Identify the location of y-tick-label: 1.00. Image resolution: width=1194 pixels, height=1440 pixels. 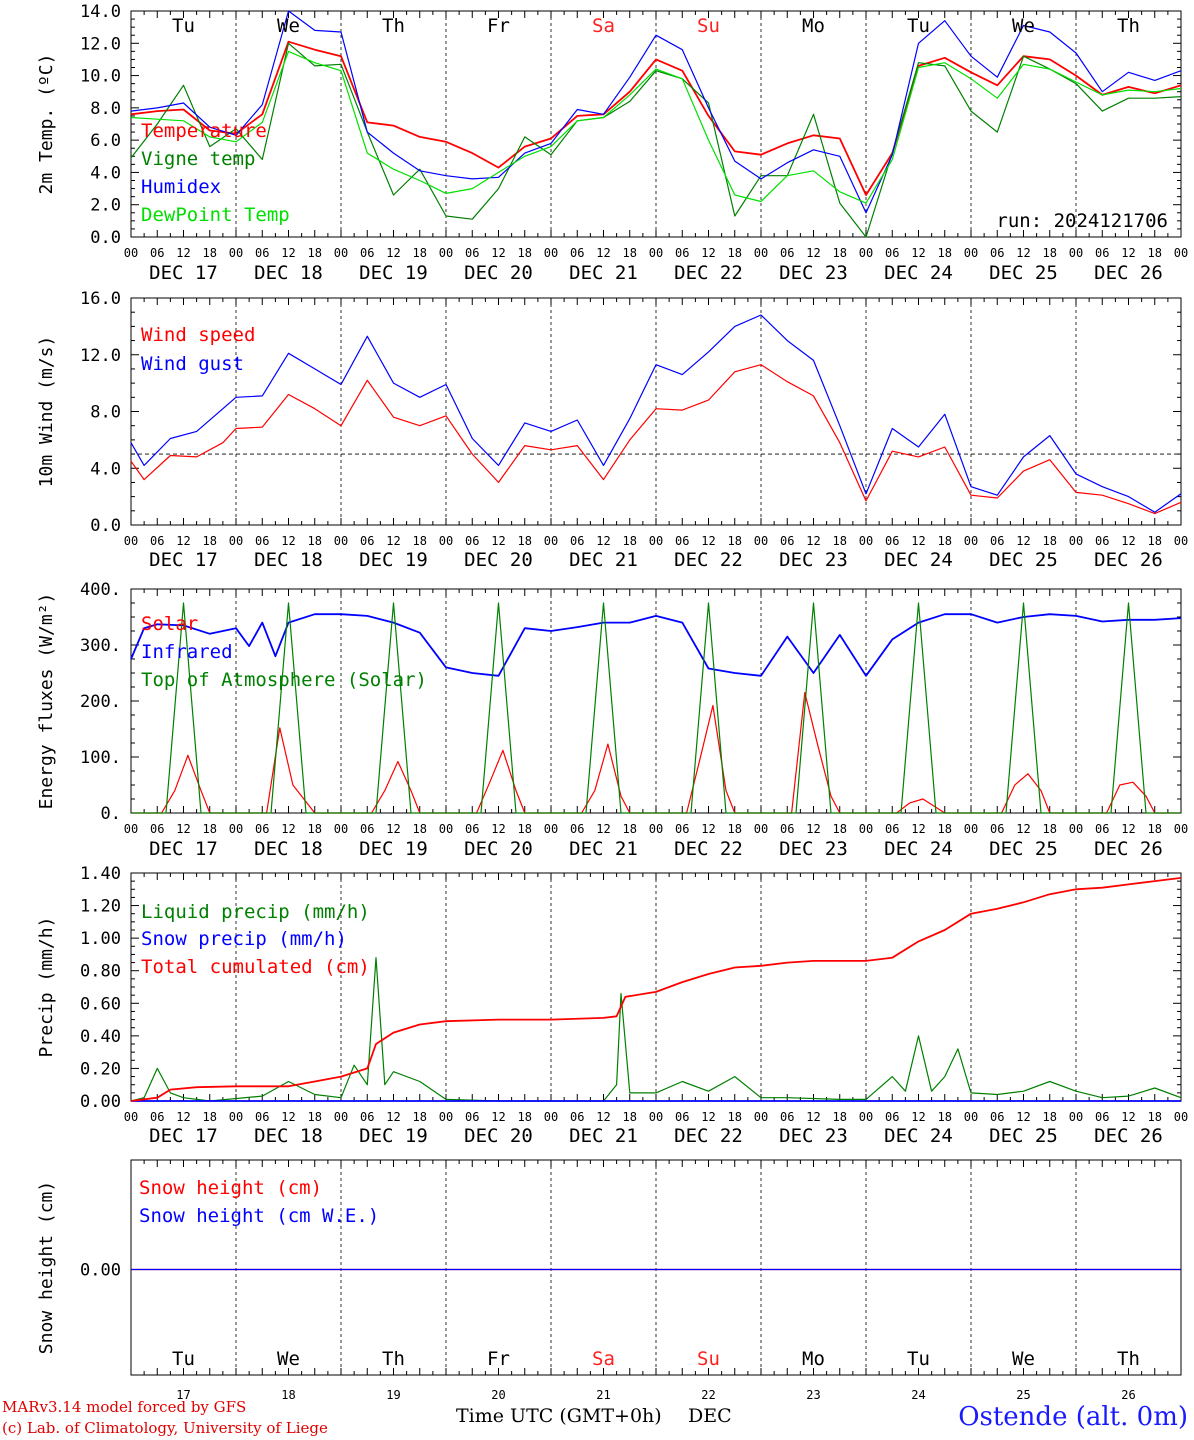
(100, 939).